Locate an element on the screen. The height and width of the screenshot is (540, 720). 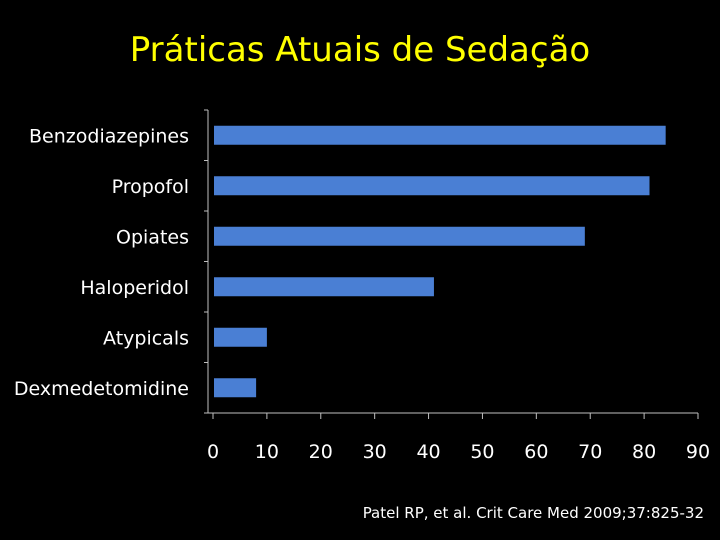
x-tick-label: 80 is located at coordinates (644, 452).